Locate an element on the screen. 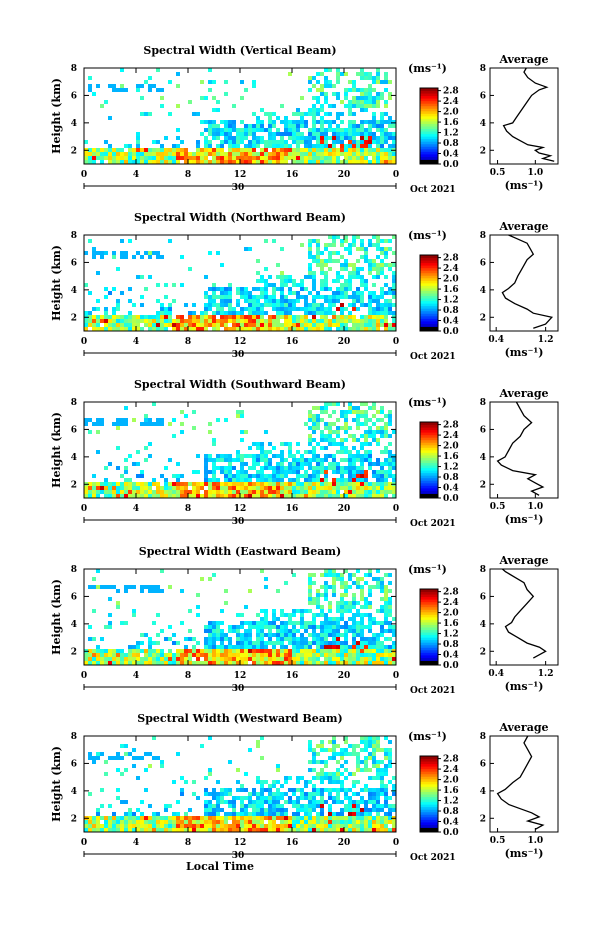  average-x-tick-label: 1.0 is located at coordinates (535, 841).